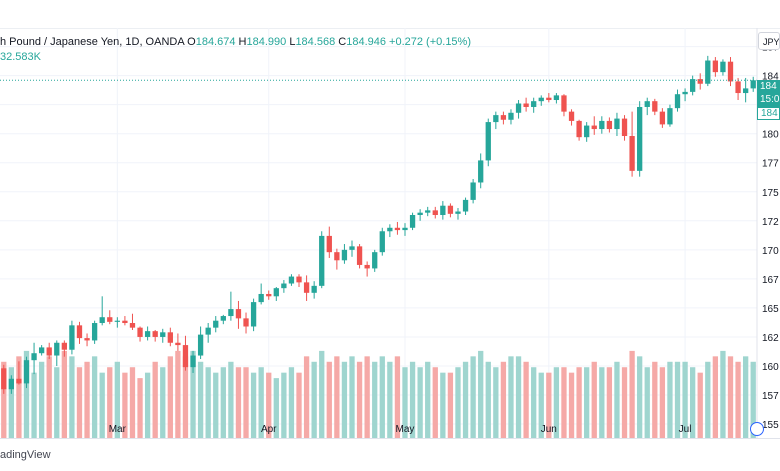 The height and width of the screenshot is (471, 780). I want to click on tradingview-logo-text: adingView, so click(25, 455).